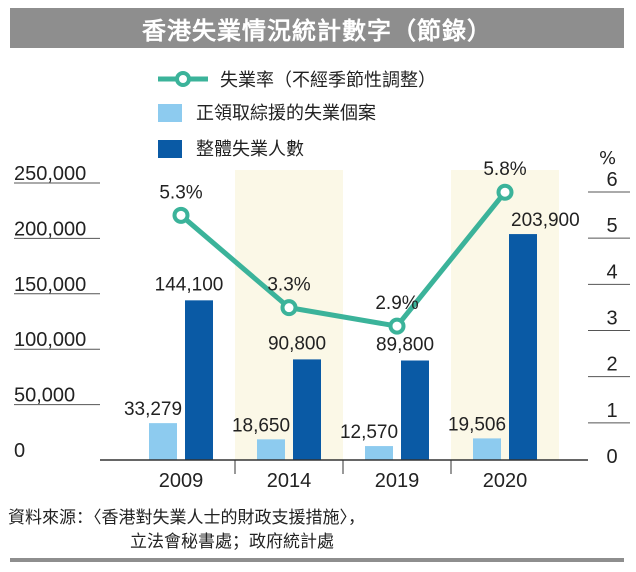  I want to click on unemployment-rate-label: 5.3%, so click(180, 192).